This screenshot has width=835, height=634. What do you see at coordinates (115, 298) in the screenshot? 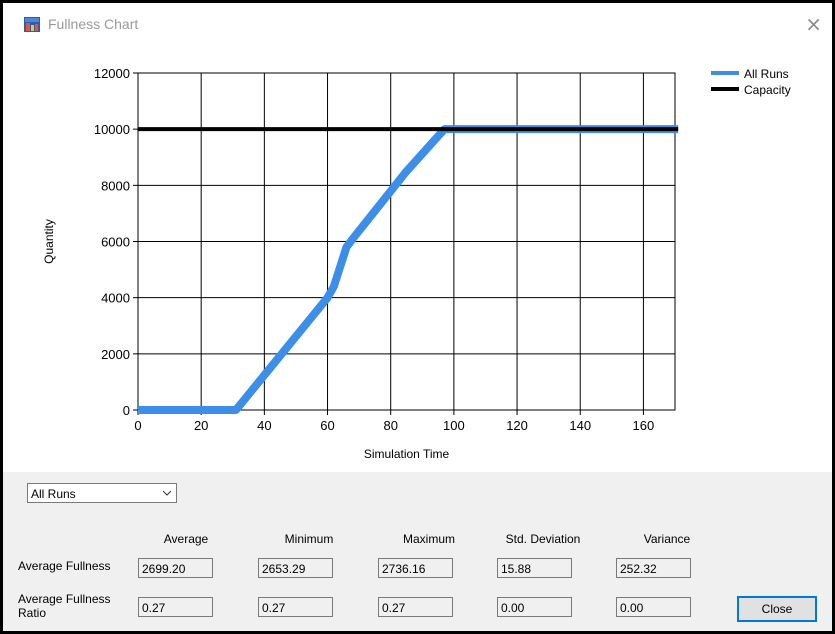
I see `y-tick-label: 4000` at bounding box center [115, 298].